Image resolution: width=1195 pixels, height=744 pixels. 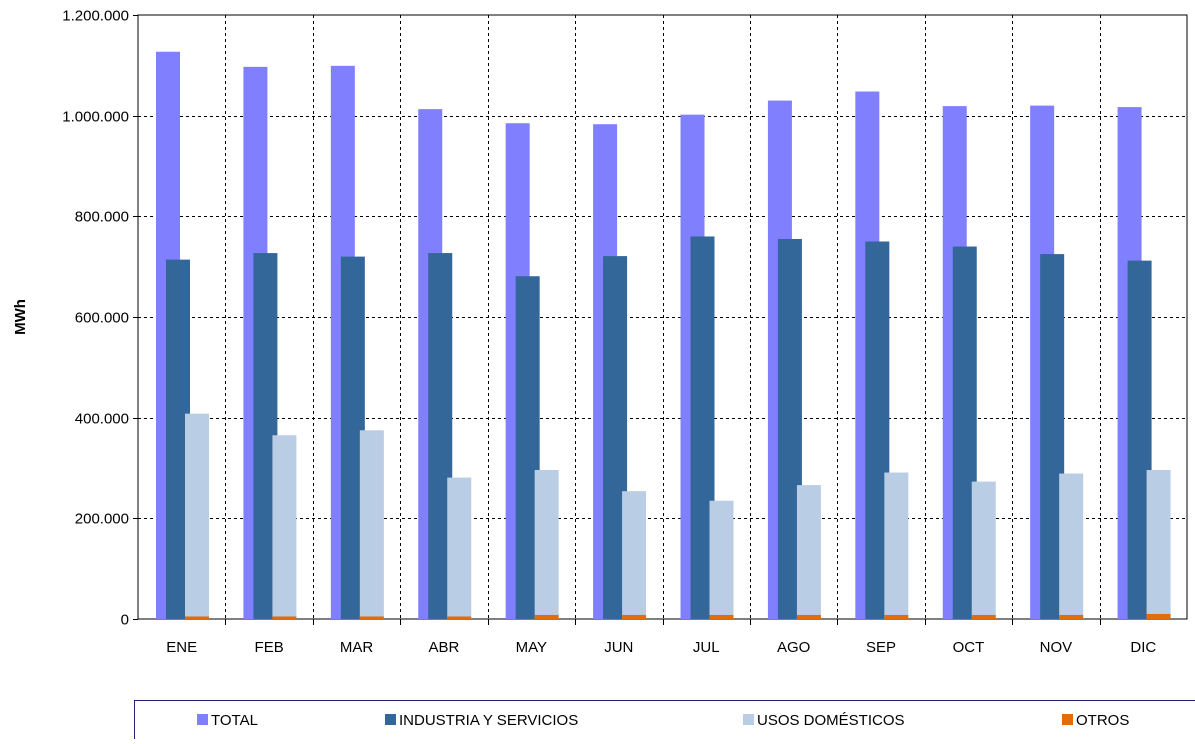 I want to click on bar-otros-feb, so click(x=284, y=617).